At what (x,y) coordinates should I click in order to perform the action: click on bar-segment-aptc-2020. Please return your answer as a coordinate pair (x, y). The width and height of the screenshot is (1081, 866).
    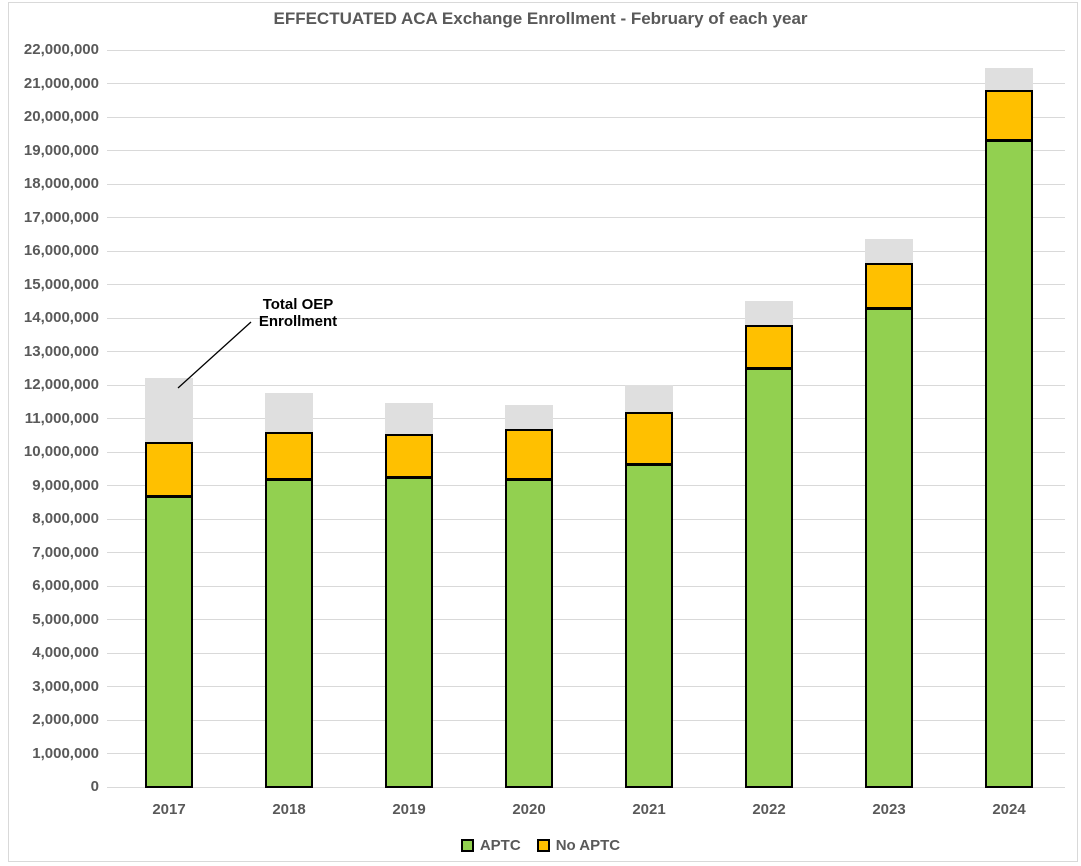
    Looking at the image, I should click on (529, 633).